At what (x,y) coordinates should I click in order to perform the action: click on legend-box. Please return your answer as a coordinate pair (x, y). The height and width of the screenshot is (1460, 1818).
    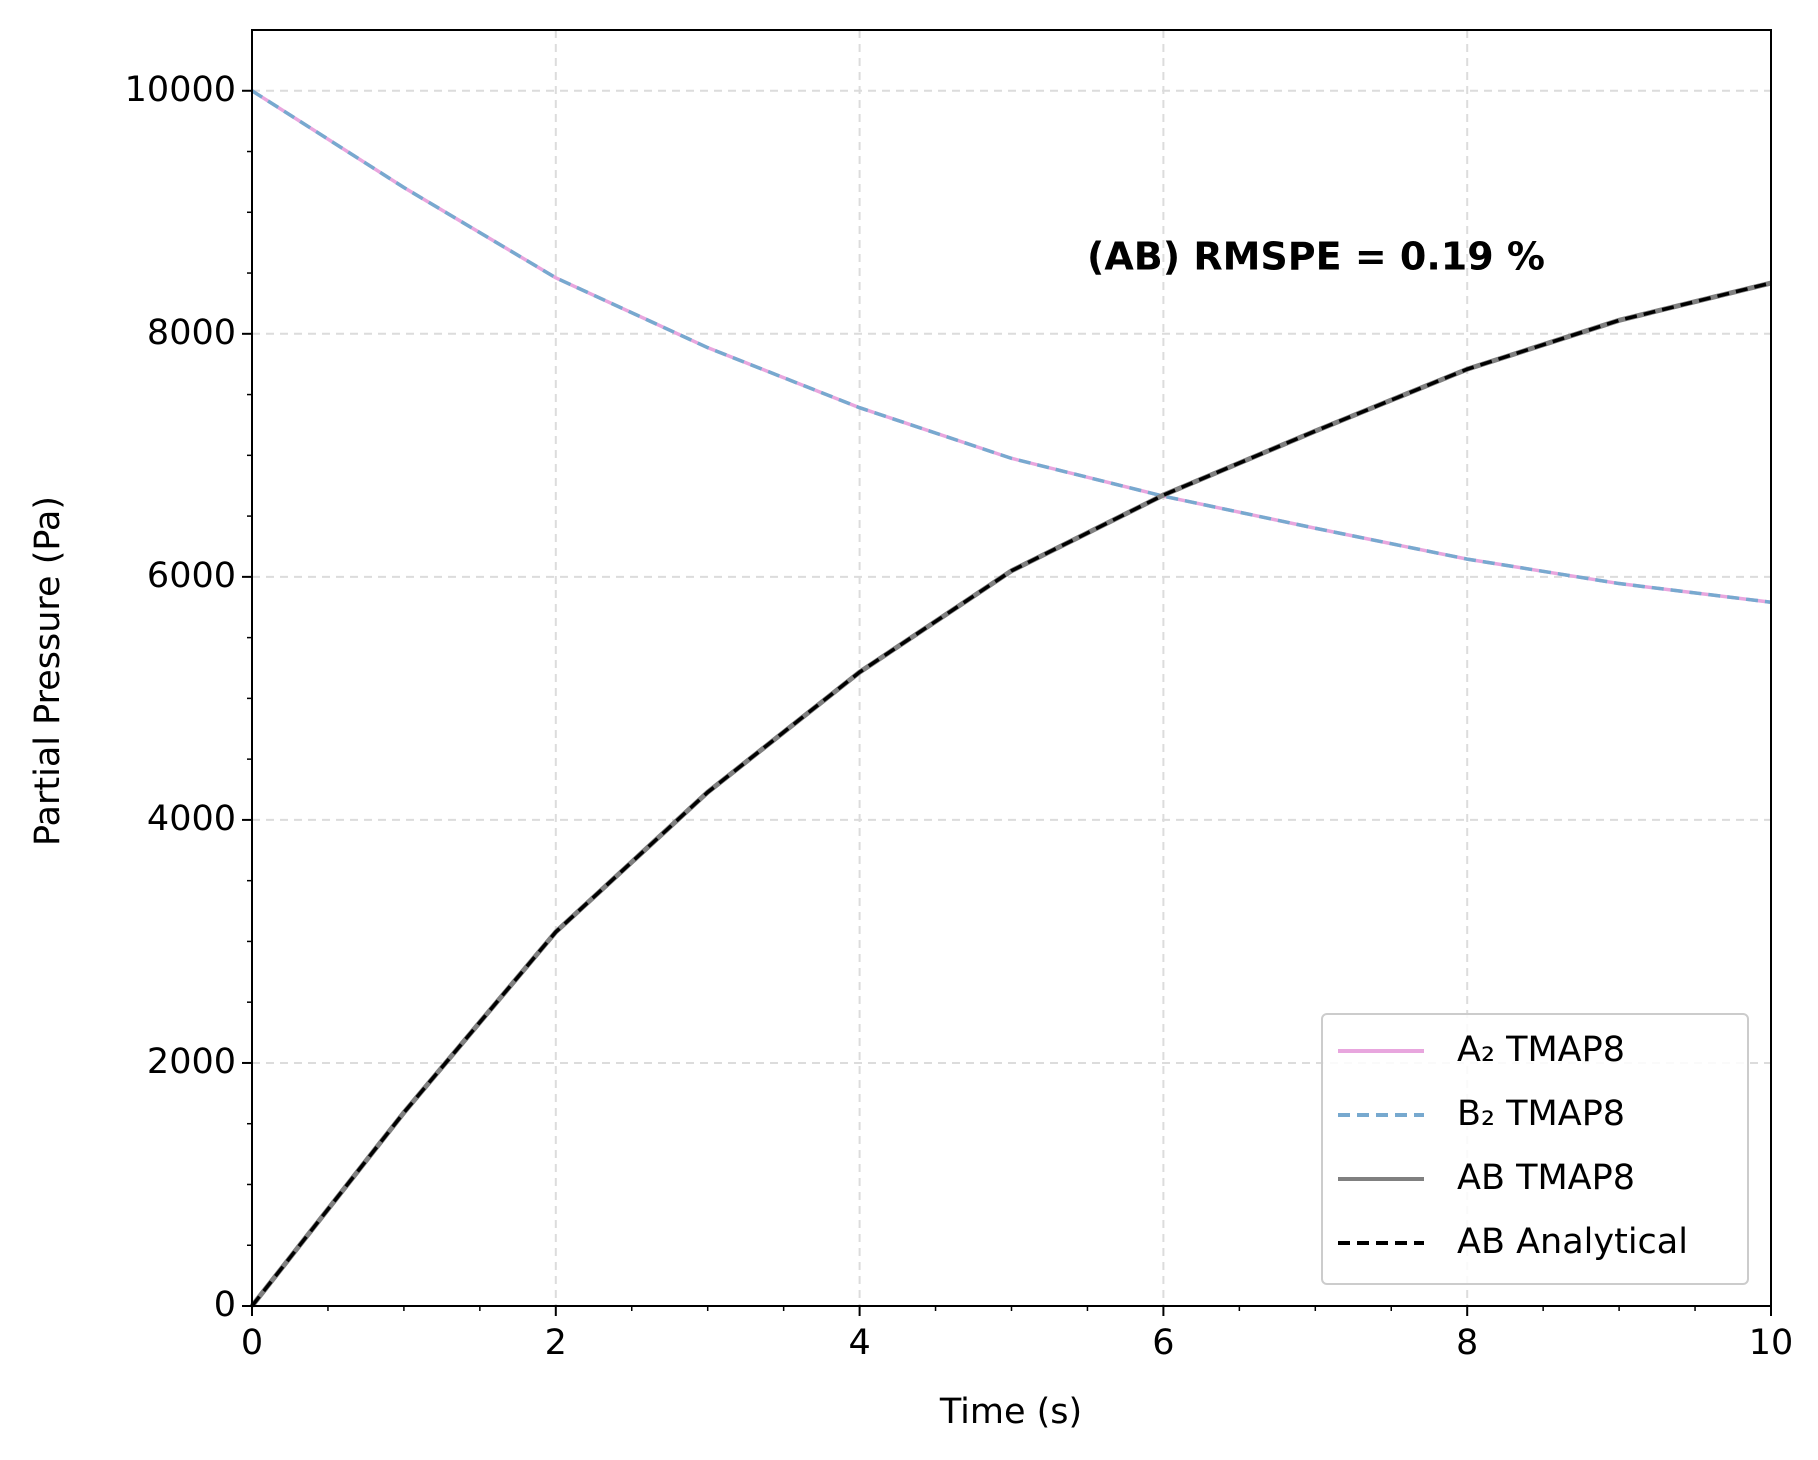
    Looking at the image, I should click on (1535, 1149).